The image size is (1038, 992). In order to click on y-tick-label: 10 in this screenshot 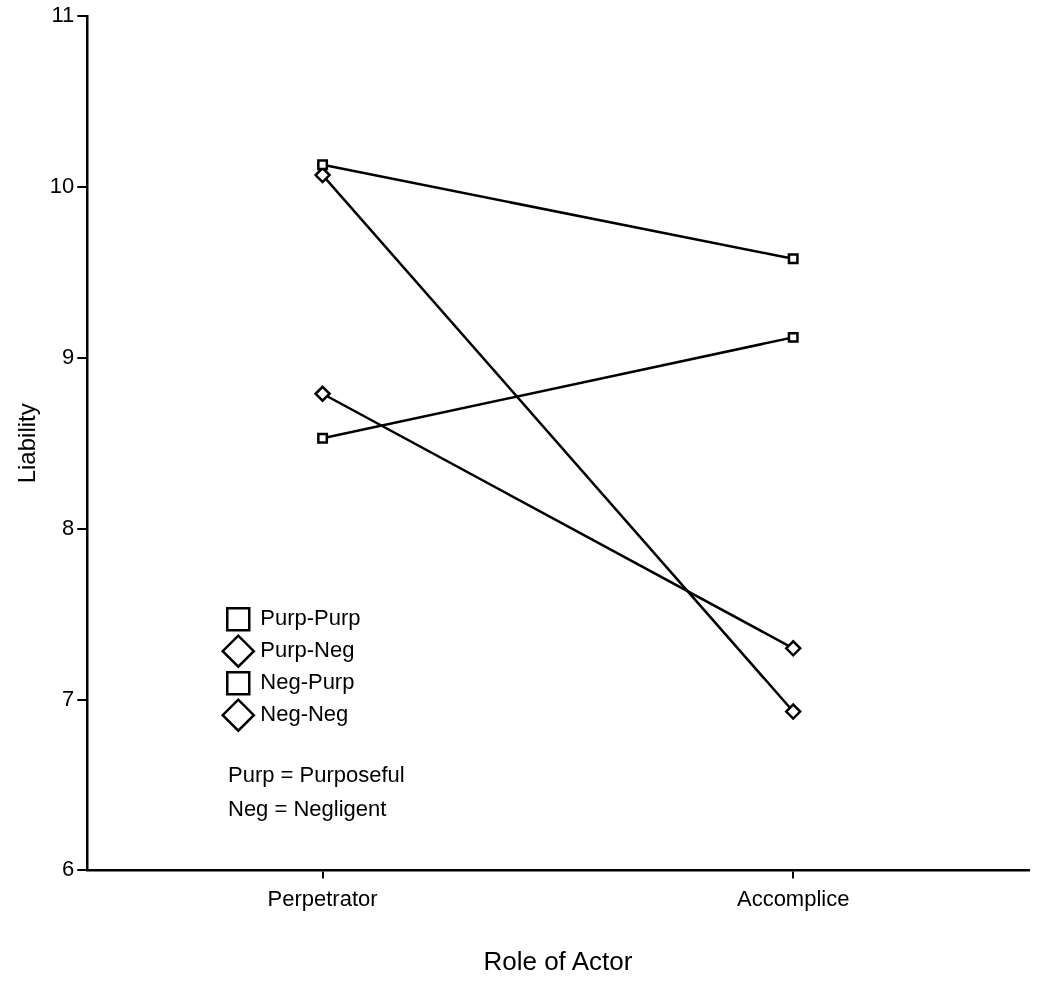, I will do `click(62, 186)`.